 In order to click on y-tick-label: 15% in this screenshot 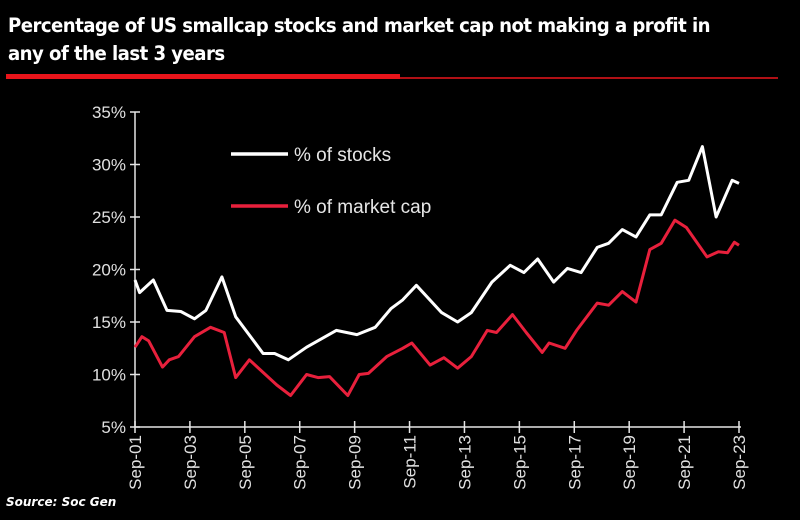, I will do `click(109, 322)`.